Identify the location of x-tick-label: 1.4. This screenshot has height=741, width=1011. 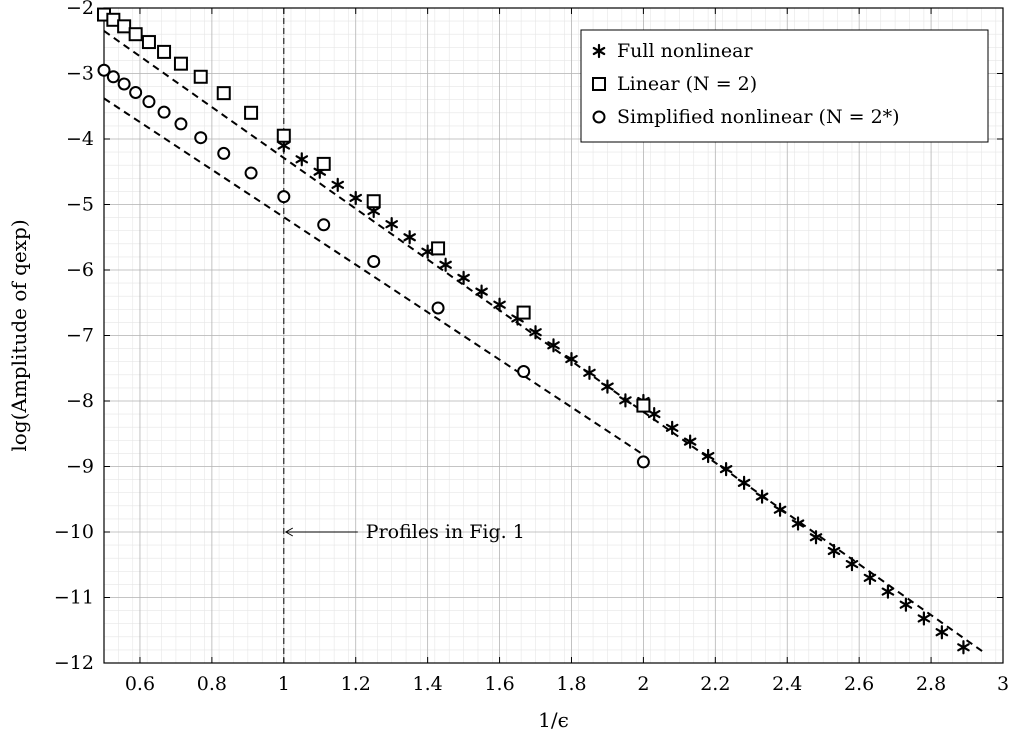
(428, 684).